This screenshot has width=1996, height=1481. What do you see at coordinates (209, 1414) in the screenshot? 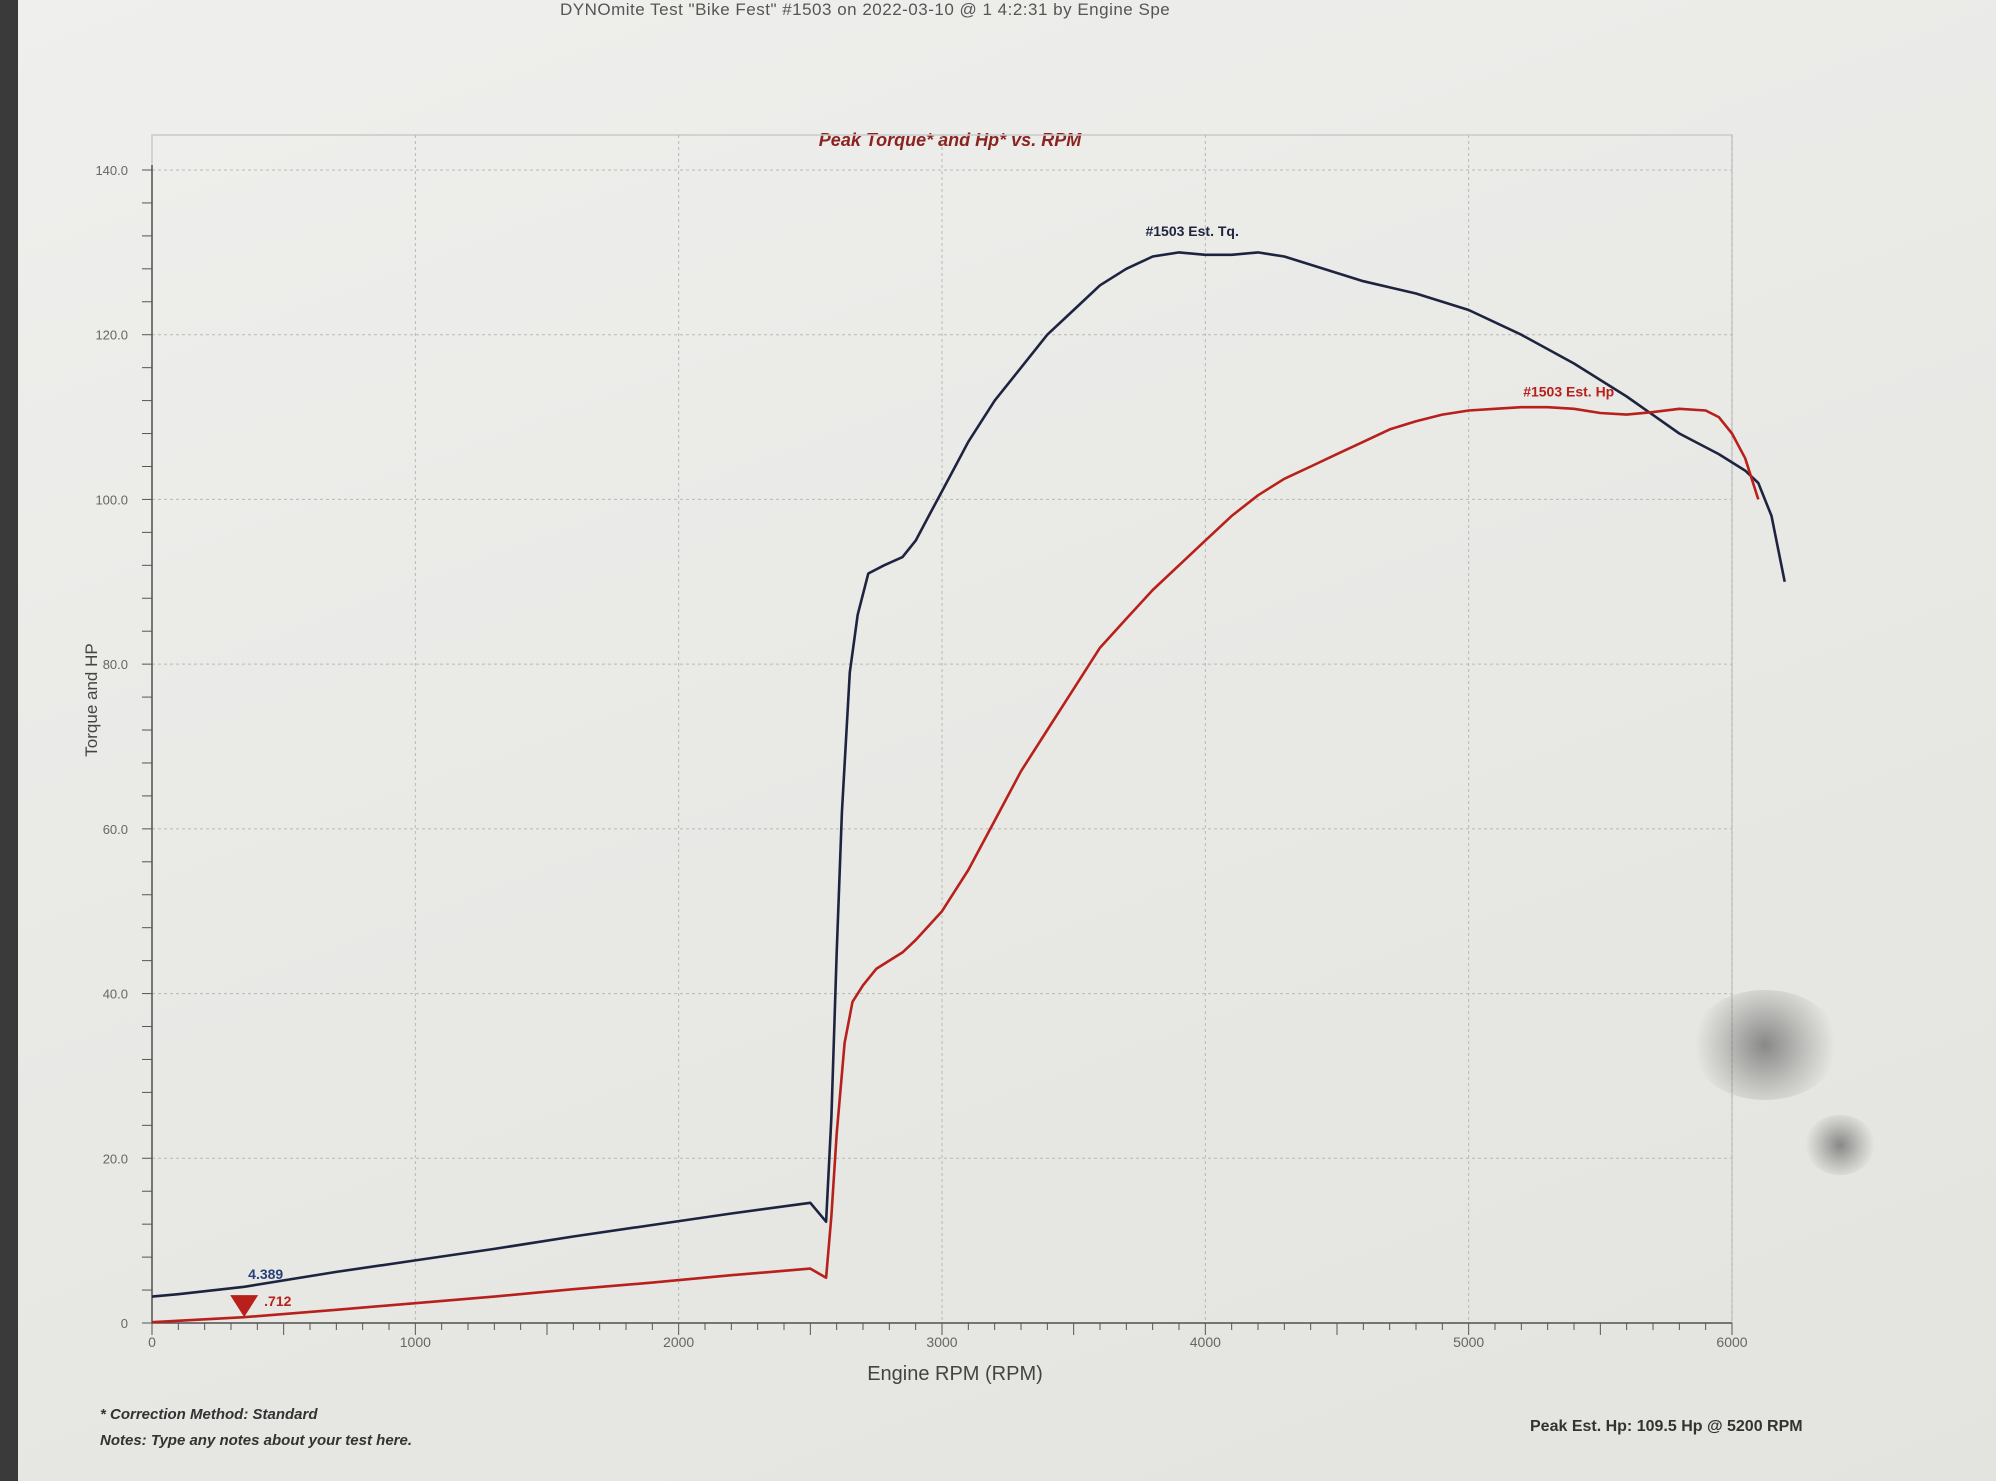
I see `correction-method-note: * Correction Method: Standard` at bounding box center [209, 1414].